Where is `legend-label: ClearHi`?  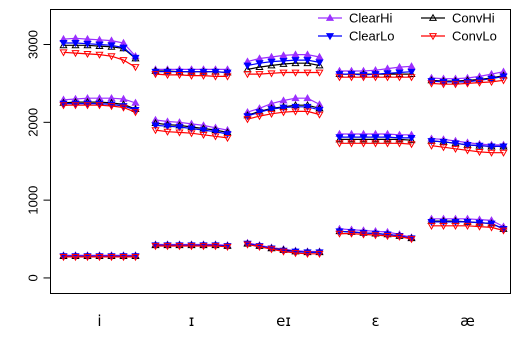
legend-label: ClearHi is located at coordinates (370, 18).